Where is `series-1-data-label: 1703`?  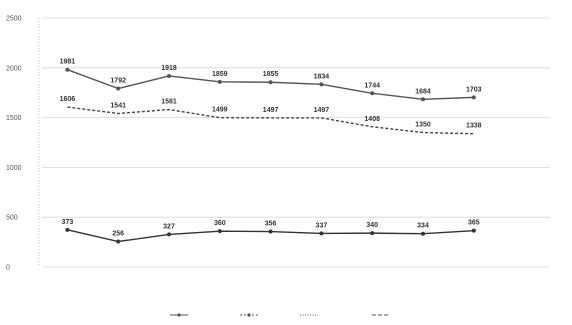 series-1-data-label: 1703 is located at coordinates (474, 89).